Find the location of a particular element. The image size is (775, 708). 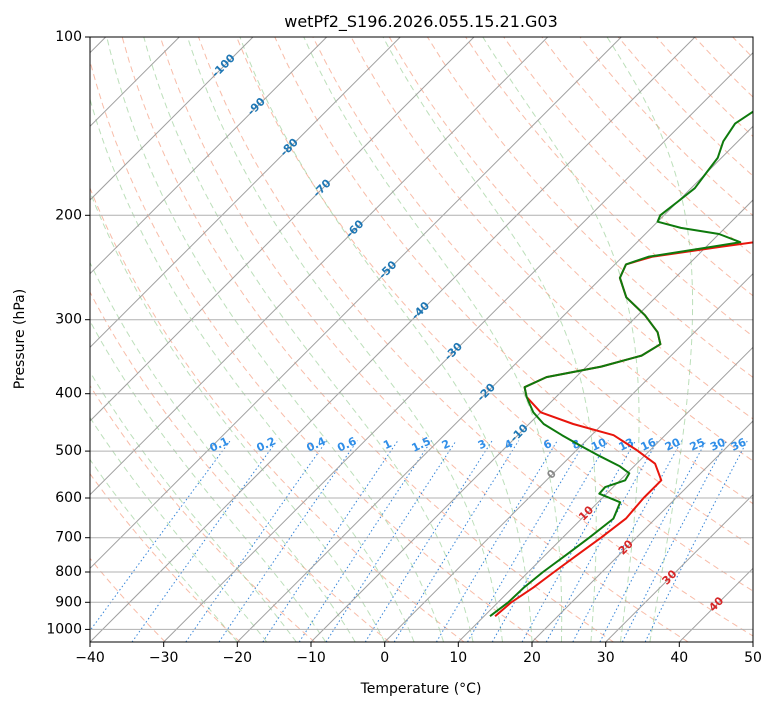

x-tick-label: −40 is located at coordinates (90, 658).